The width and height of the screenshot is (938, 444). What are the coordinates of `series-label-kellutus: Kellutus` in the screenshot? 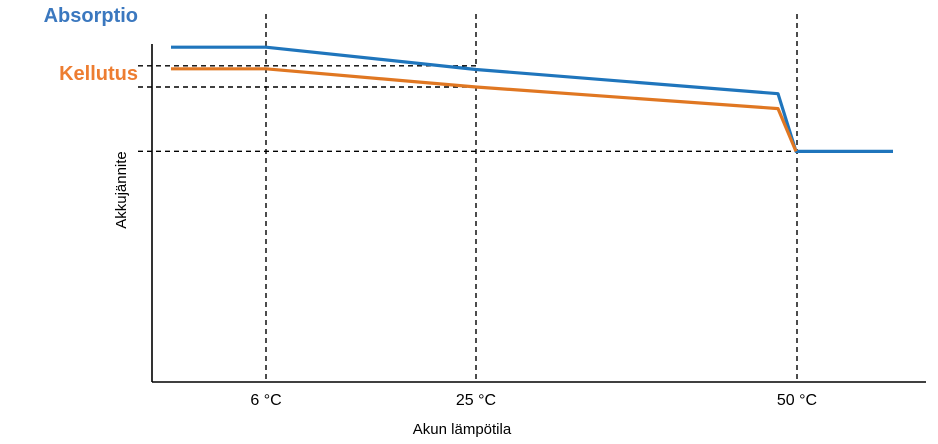 It's located at (98, 74).